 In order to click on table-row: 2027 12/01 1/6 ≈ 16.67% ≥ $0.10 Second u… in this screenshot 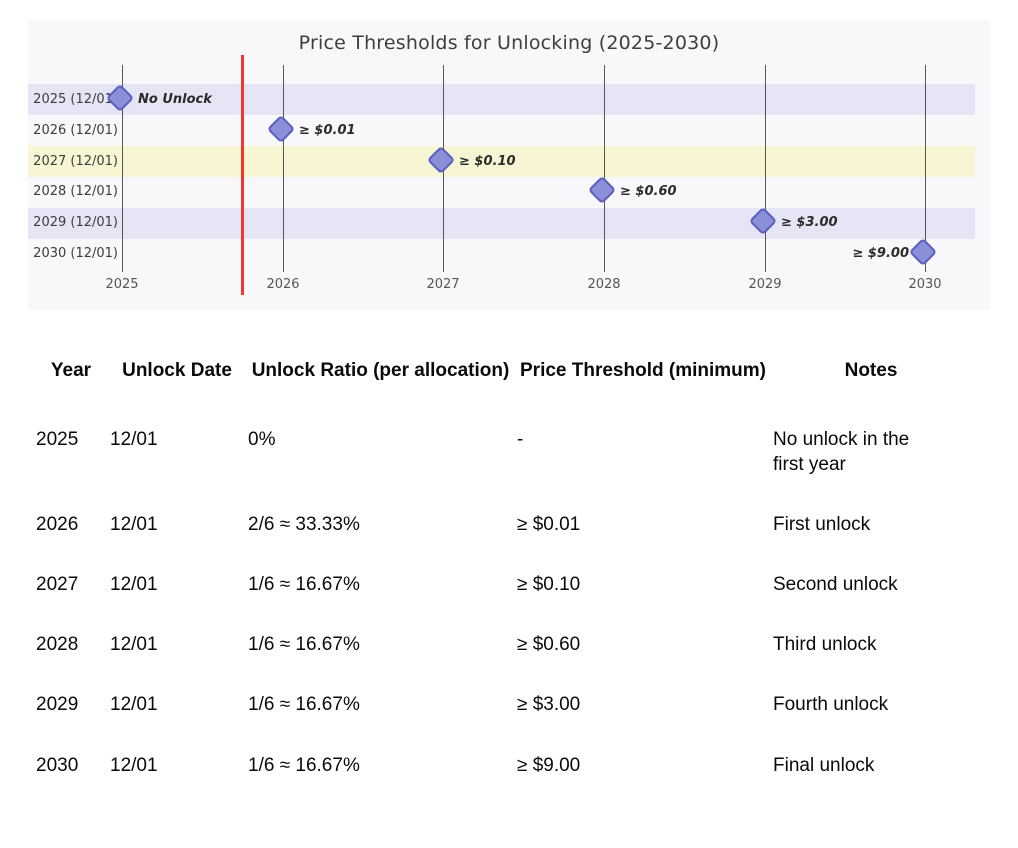, I will do `click(504, 602)`.